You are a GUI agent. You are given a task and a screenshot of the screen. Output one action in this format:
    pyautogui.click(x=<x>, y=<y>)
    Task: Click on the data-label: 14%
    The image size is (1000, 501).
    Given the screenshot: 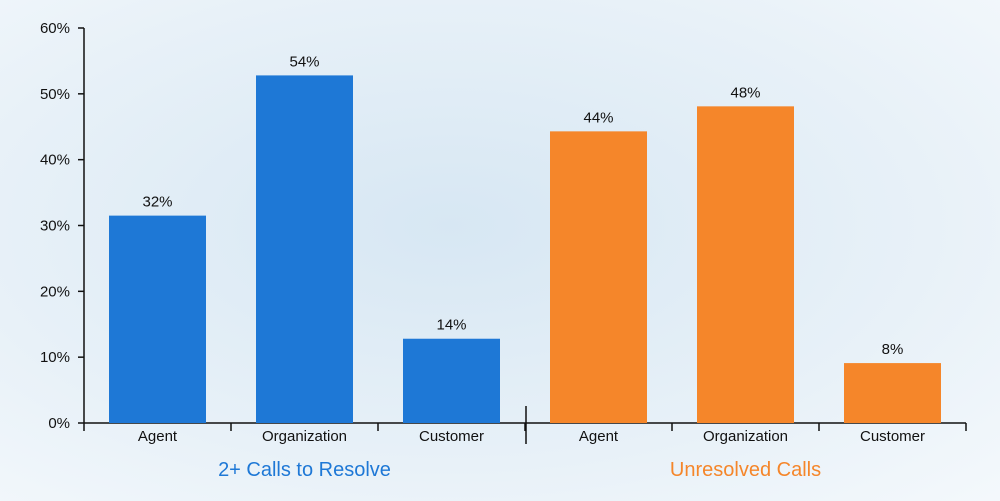 What is the action you would take?
    pyautogui.click(x=451, y=325)
    